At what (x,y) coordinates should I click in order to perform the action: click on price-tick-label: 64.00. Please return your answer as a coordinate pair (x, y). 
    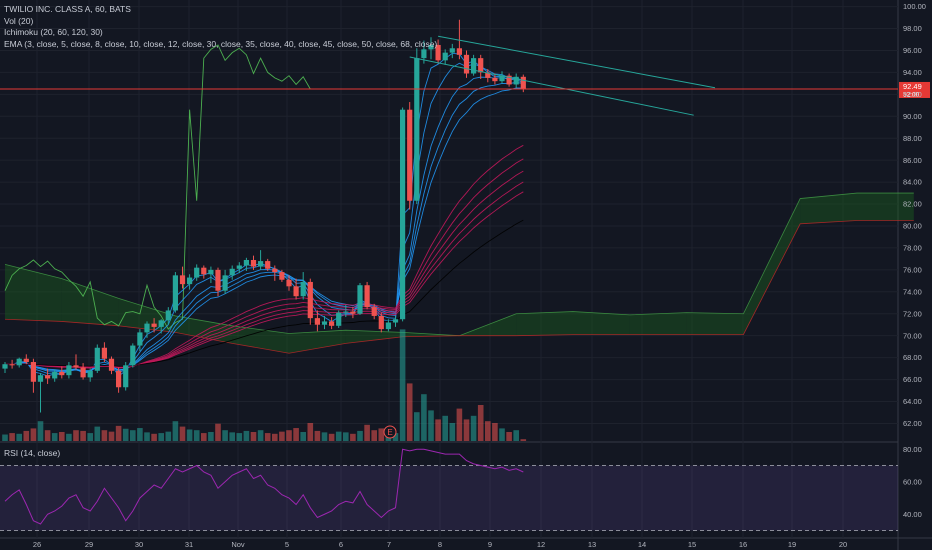
    Looking at the image, I should click on (912, 401).